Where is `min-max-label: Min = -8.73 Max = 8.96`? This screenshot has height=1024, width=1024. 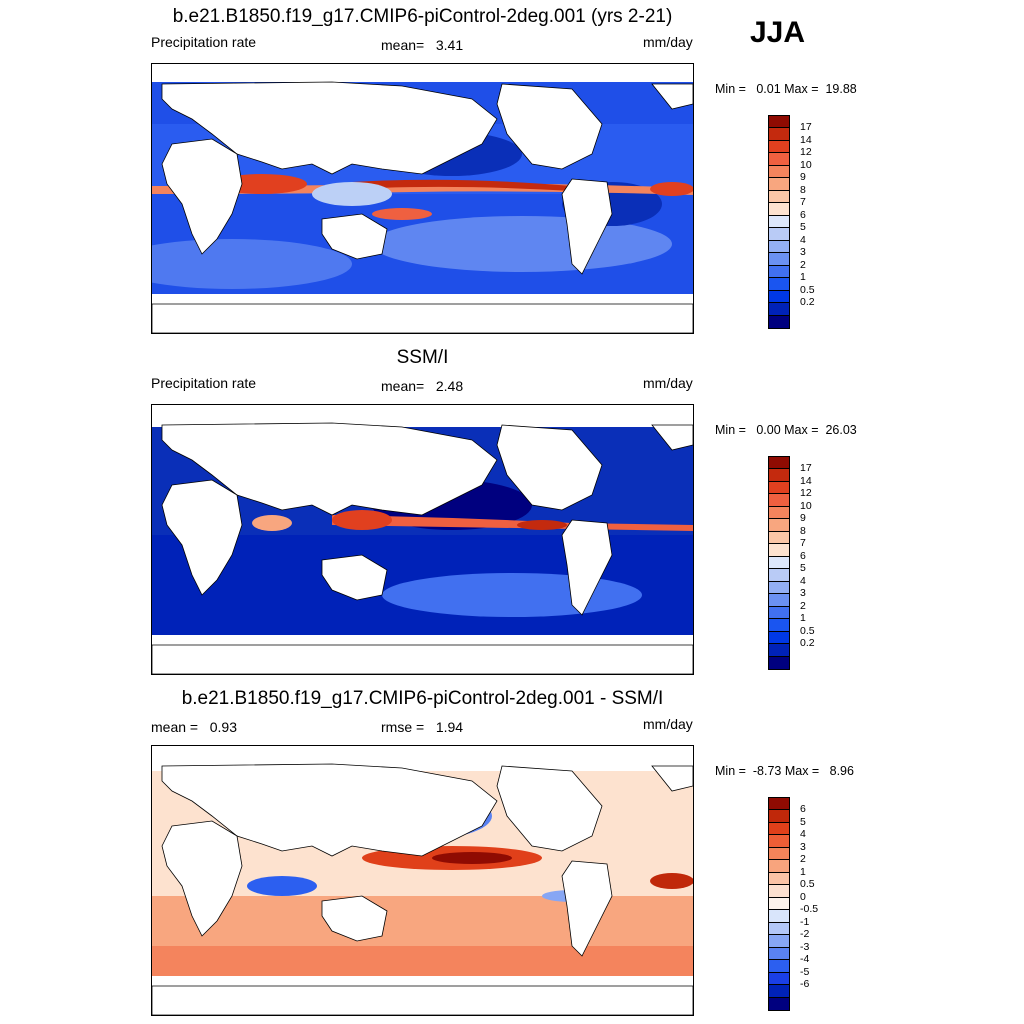
min-max-label: Min = -8.73 Max = 8.96 is located at coordinates (784, 771).